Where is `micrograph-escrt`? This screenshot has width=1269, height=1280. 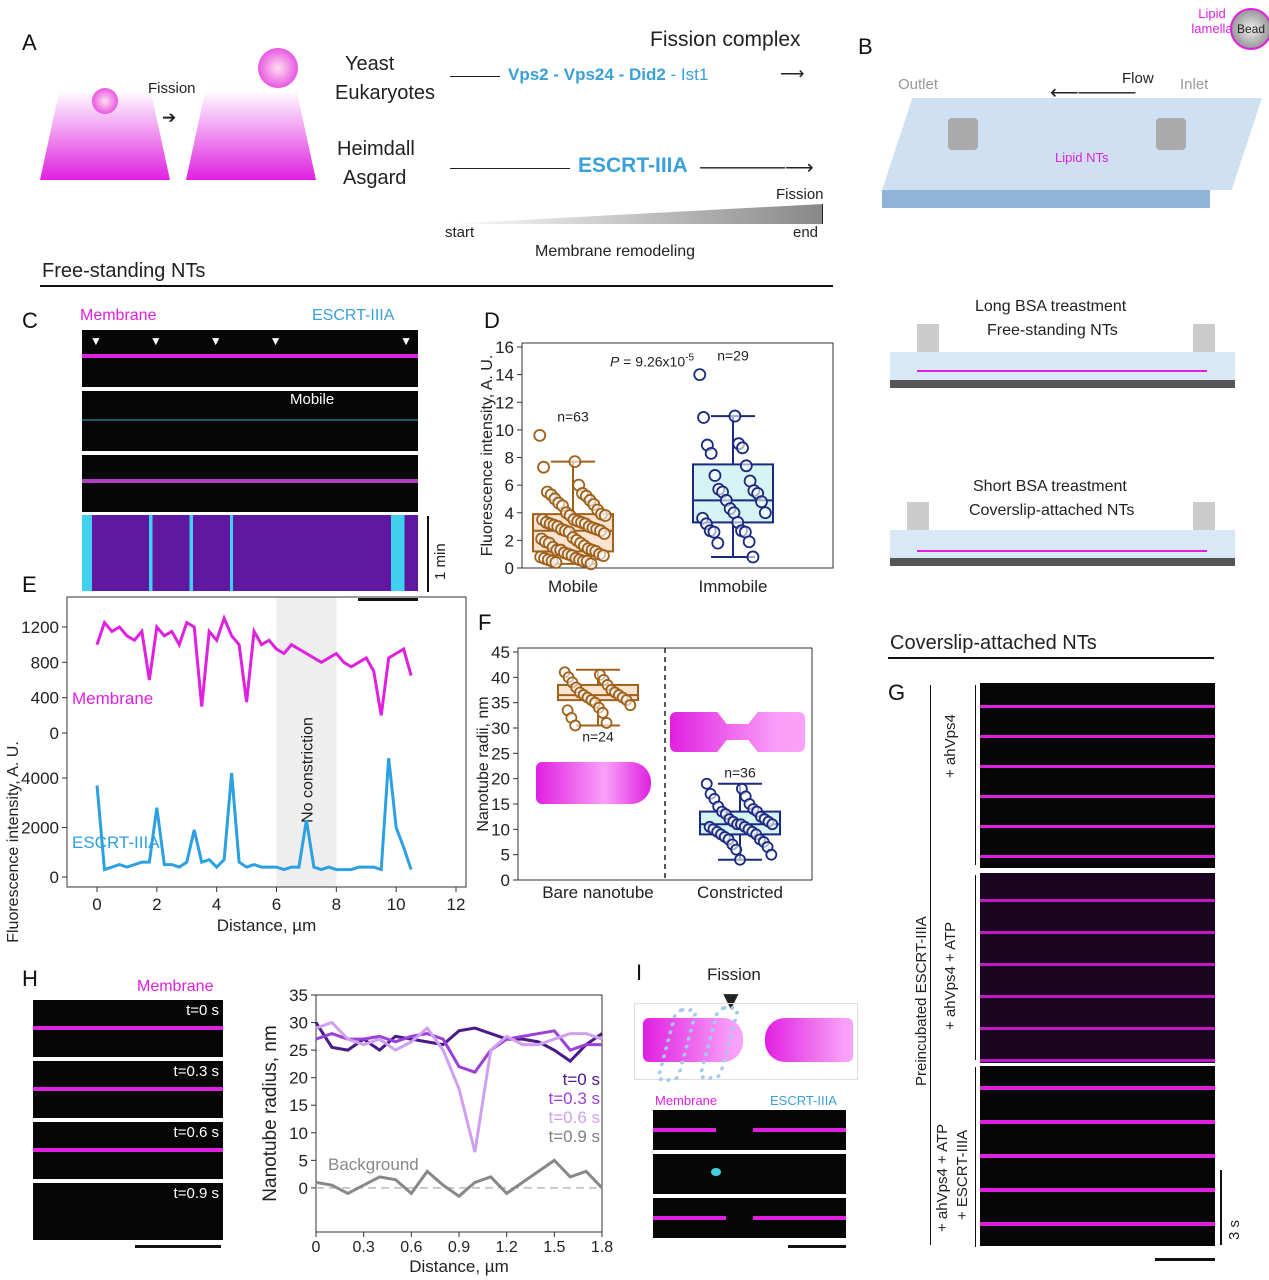
micrograph-escrt is located at coordinates (749, 1174).